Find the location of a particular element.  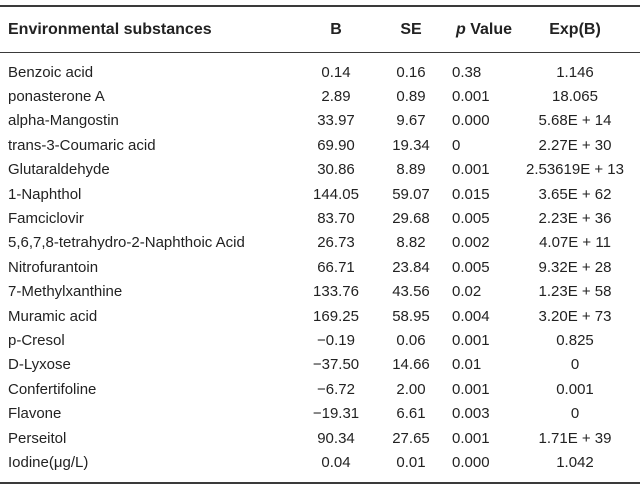

se-cell: 0.89 is located at coordinates (411, 97).